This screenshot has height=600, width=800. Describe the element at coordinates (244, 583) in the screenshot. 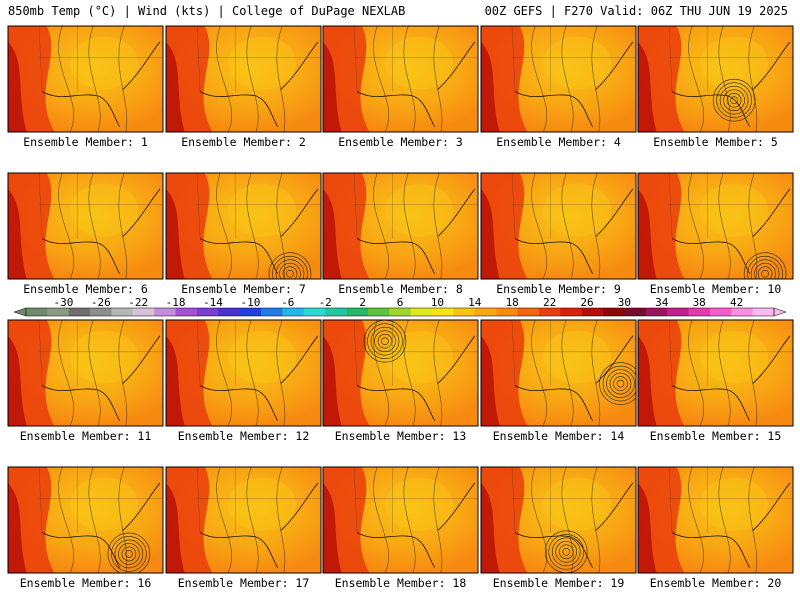

I see `ensemble-member-label: Ensemble Member: 17` at that location.